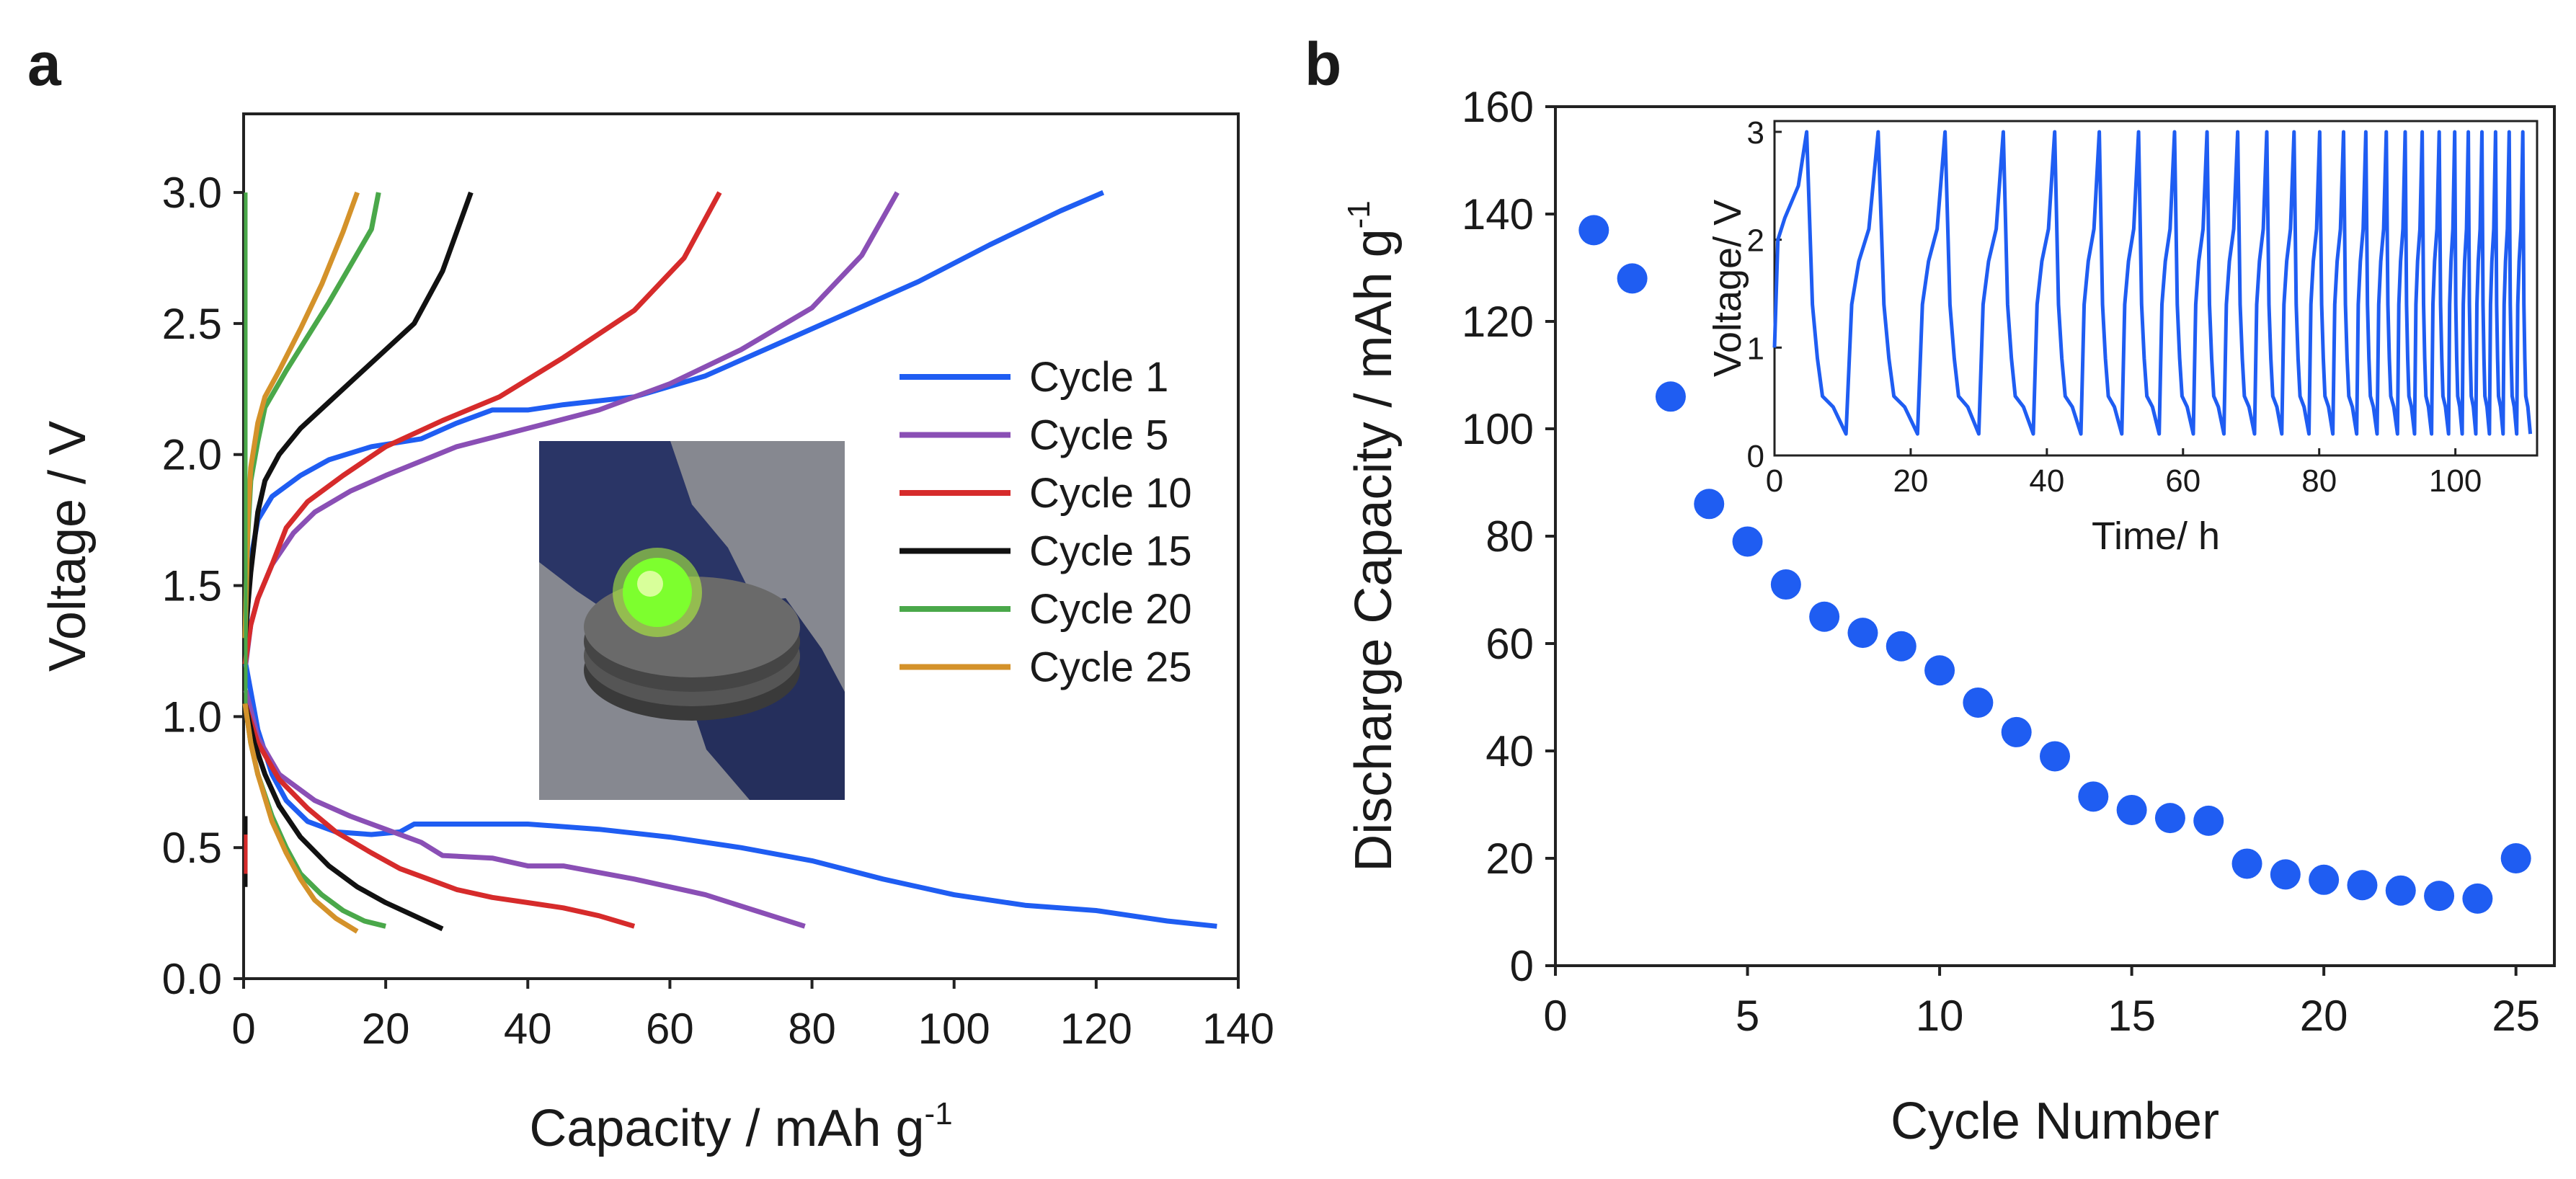 The image size is (2576, 1179). I want to click on inset-voltage-trace, so click(2152, 283).